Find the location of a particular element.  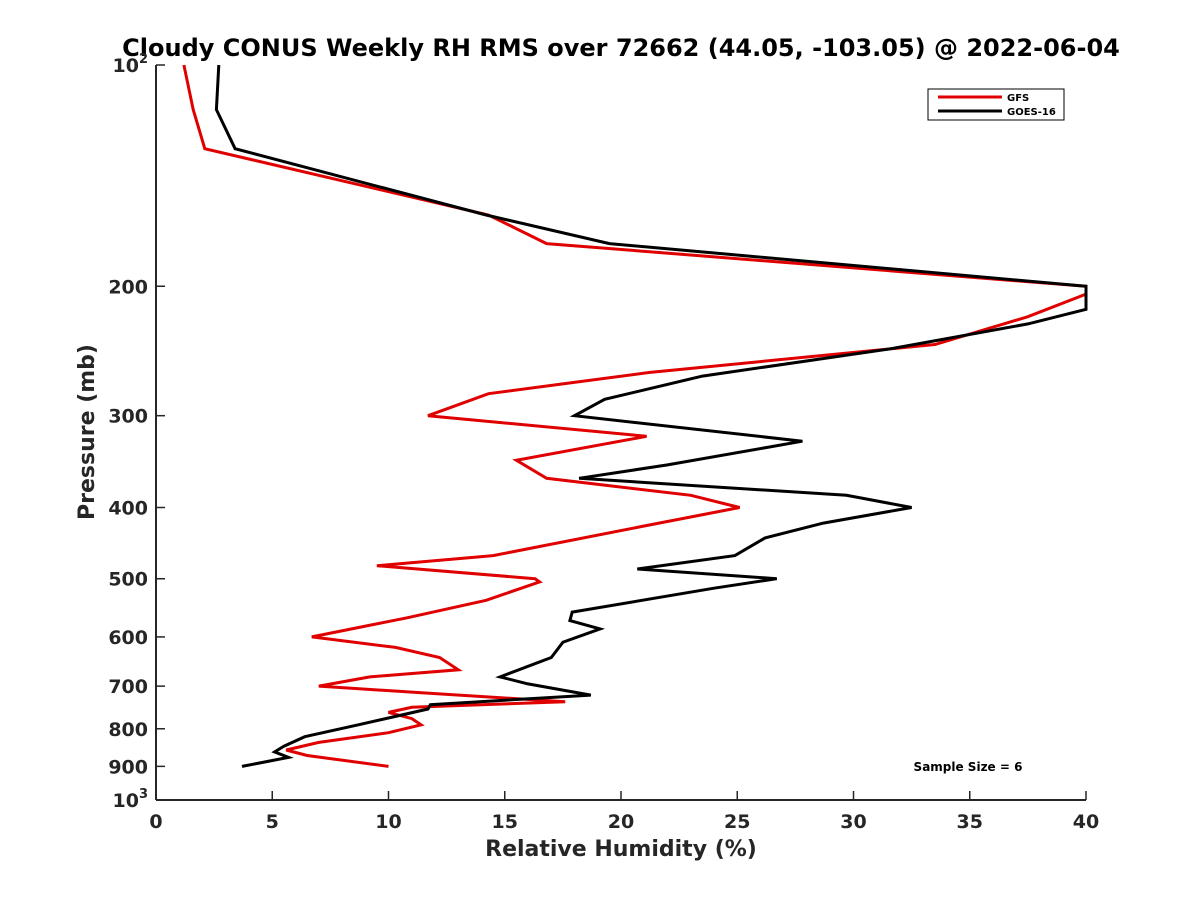

x-tick-label: 0 is located at coordinates (155, 822).